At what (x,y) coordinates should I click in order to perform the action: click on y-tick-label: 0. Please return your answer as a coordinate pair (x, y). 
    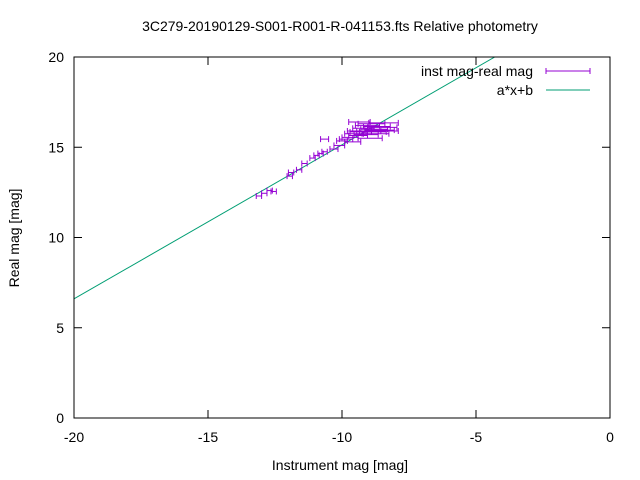
    Looking at the image, I should click on (60, 418).